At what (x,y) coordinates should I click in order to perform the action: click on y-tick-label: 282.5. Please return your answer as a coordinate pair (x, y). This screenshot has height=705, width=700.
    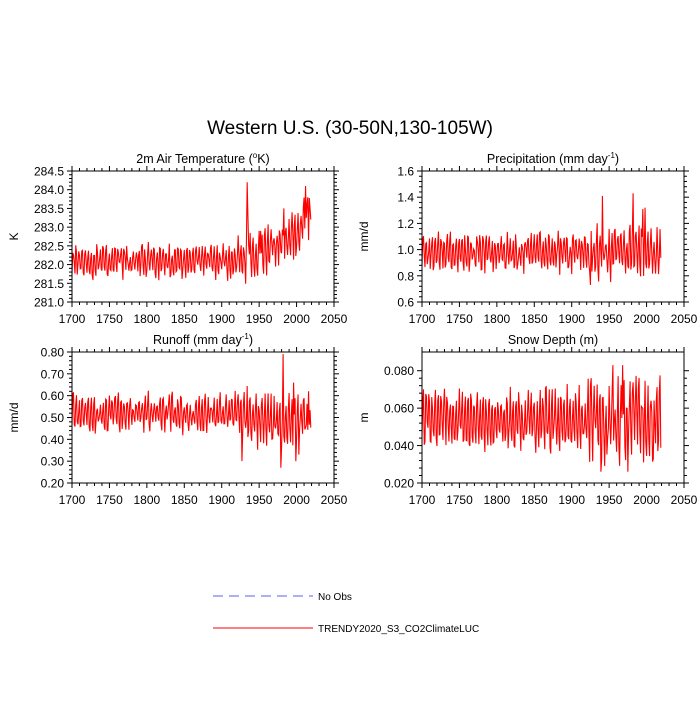
    Looking at the image, I should click on (49, 246).